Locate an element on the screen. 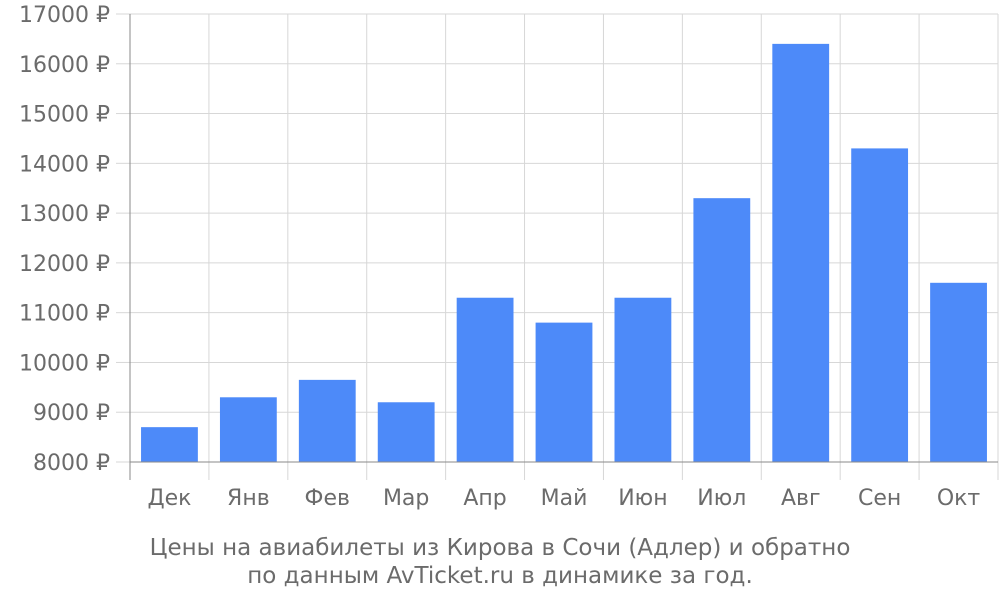  bar-Апр is located at coordinates (485, 379).